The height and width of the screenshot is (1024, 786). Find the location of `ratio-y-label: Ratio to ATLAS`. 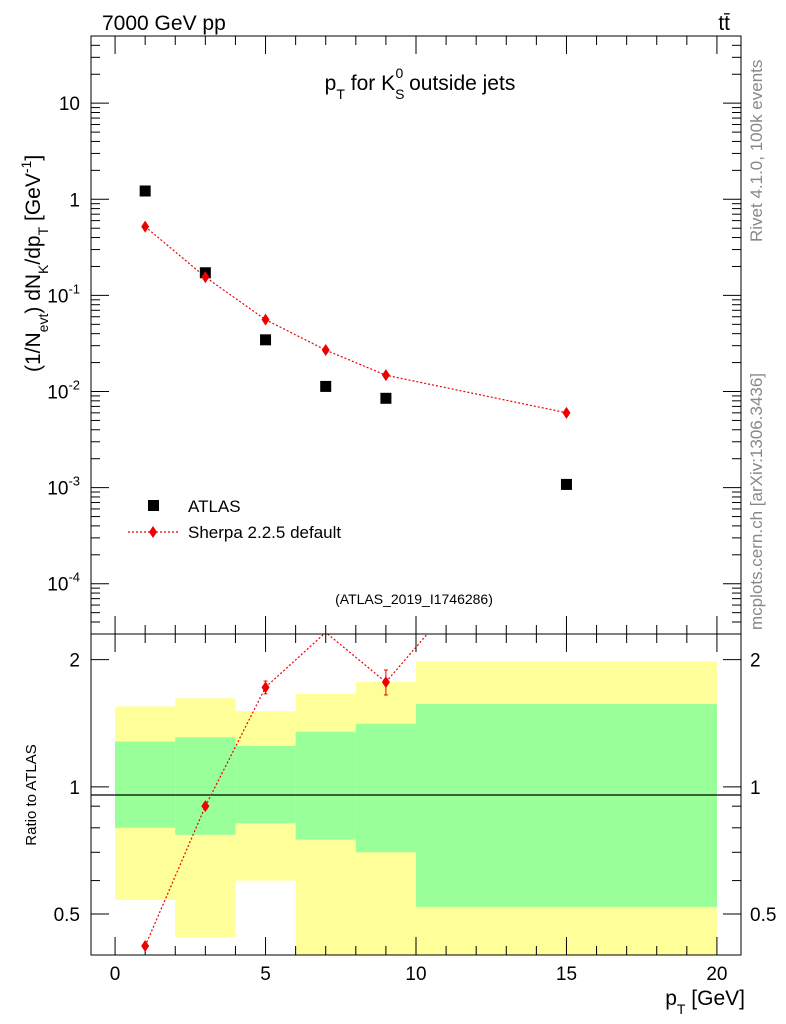

ratio-y-label: Ratio to ATLAS is located at coordinates (31, 794).